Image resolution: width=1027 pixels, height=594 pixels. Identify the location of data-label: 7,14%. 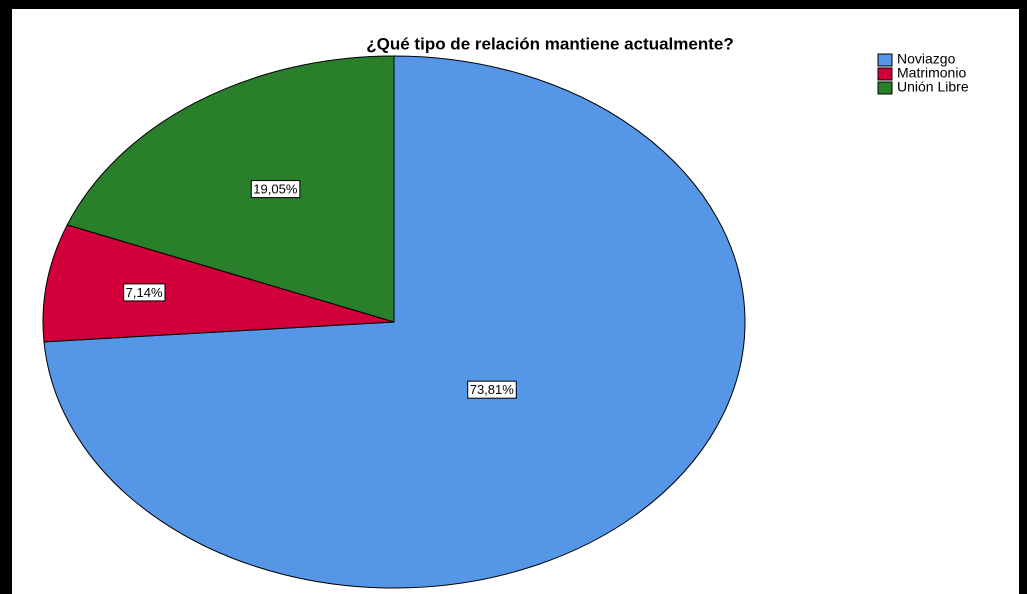
(144, 292).